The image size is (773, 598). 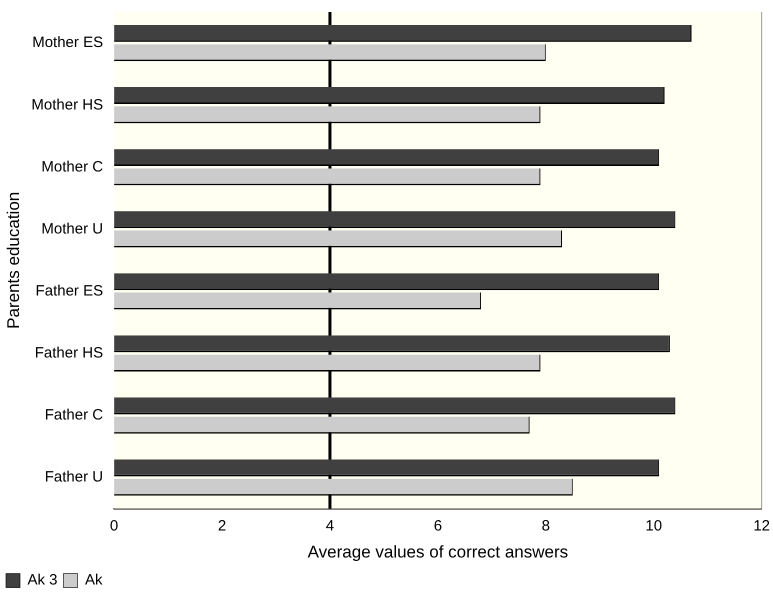 I want to click on legend-label: Ak 3, so click(x=43, y=580).